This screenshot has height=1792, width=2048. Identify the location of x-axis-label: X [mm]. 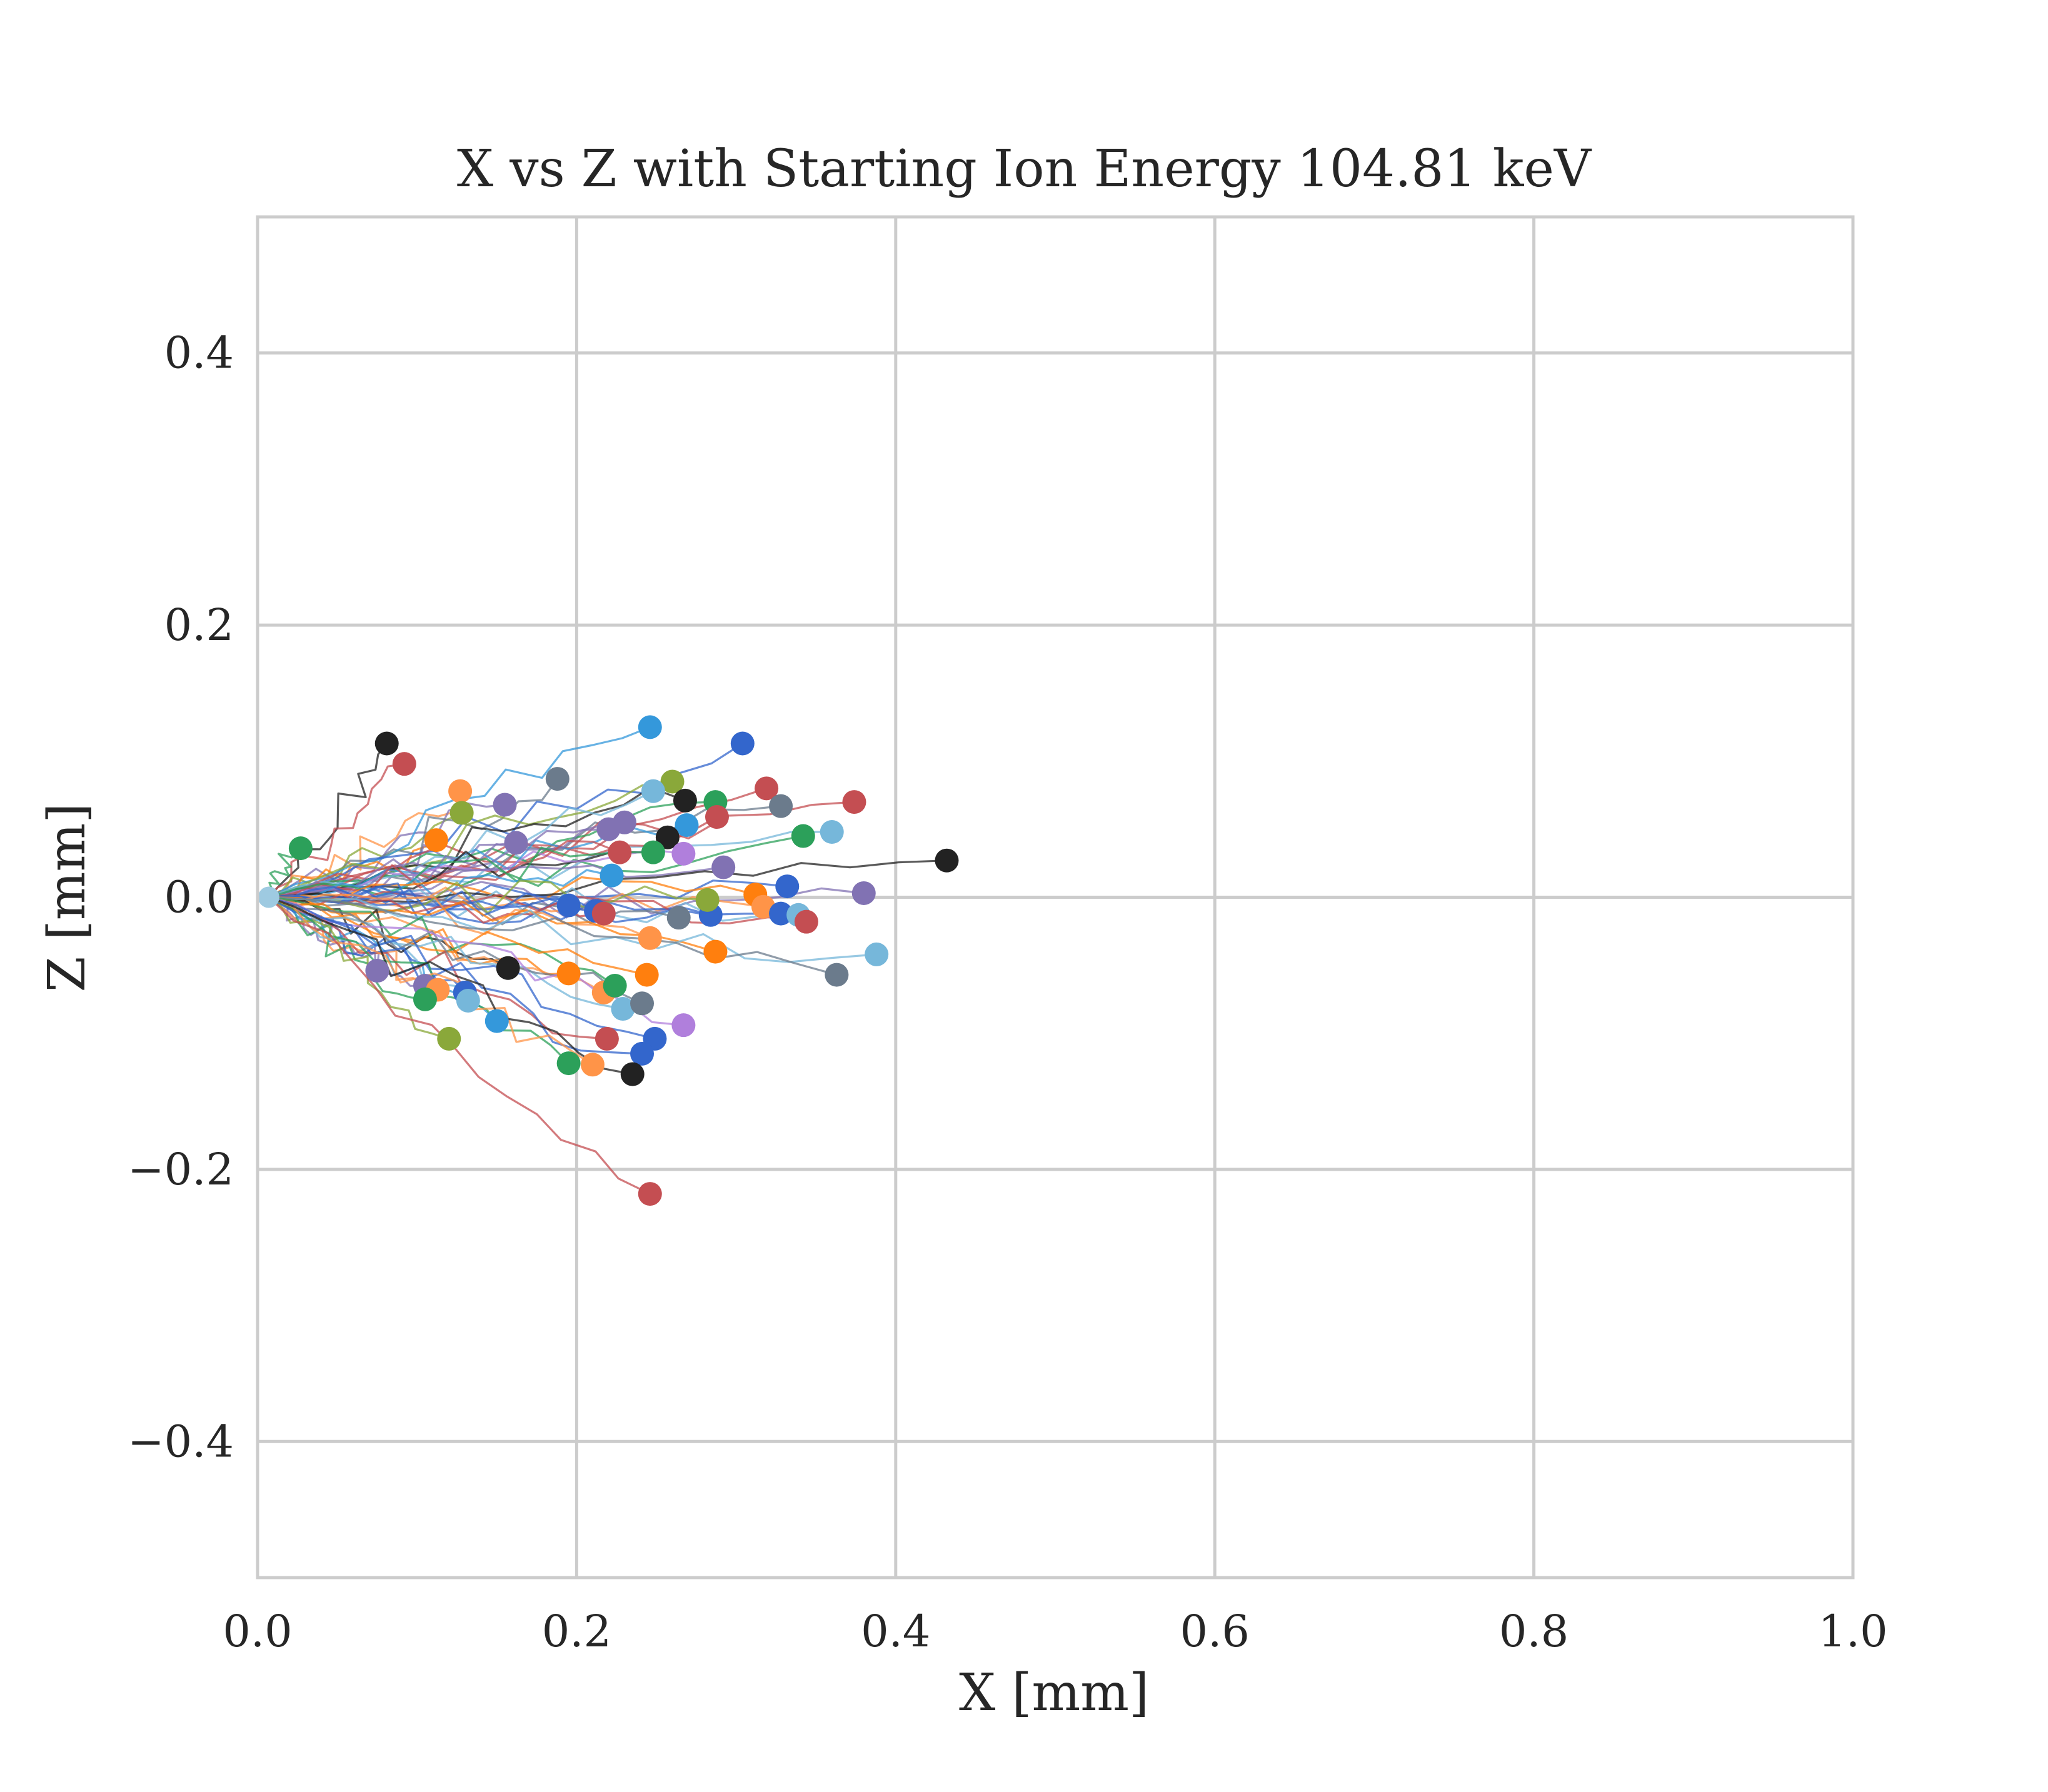
(1054, 1693).